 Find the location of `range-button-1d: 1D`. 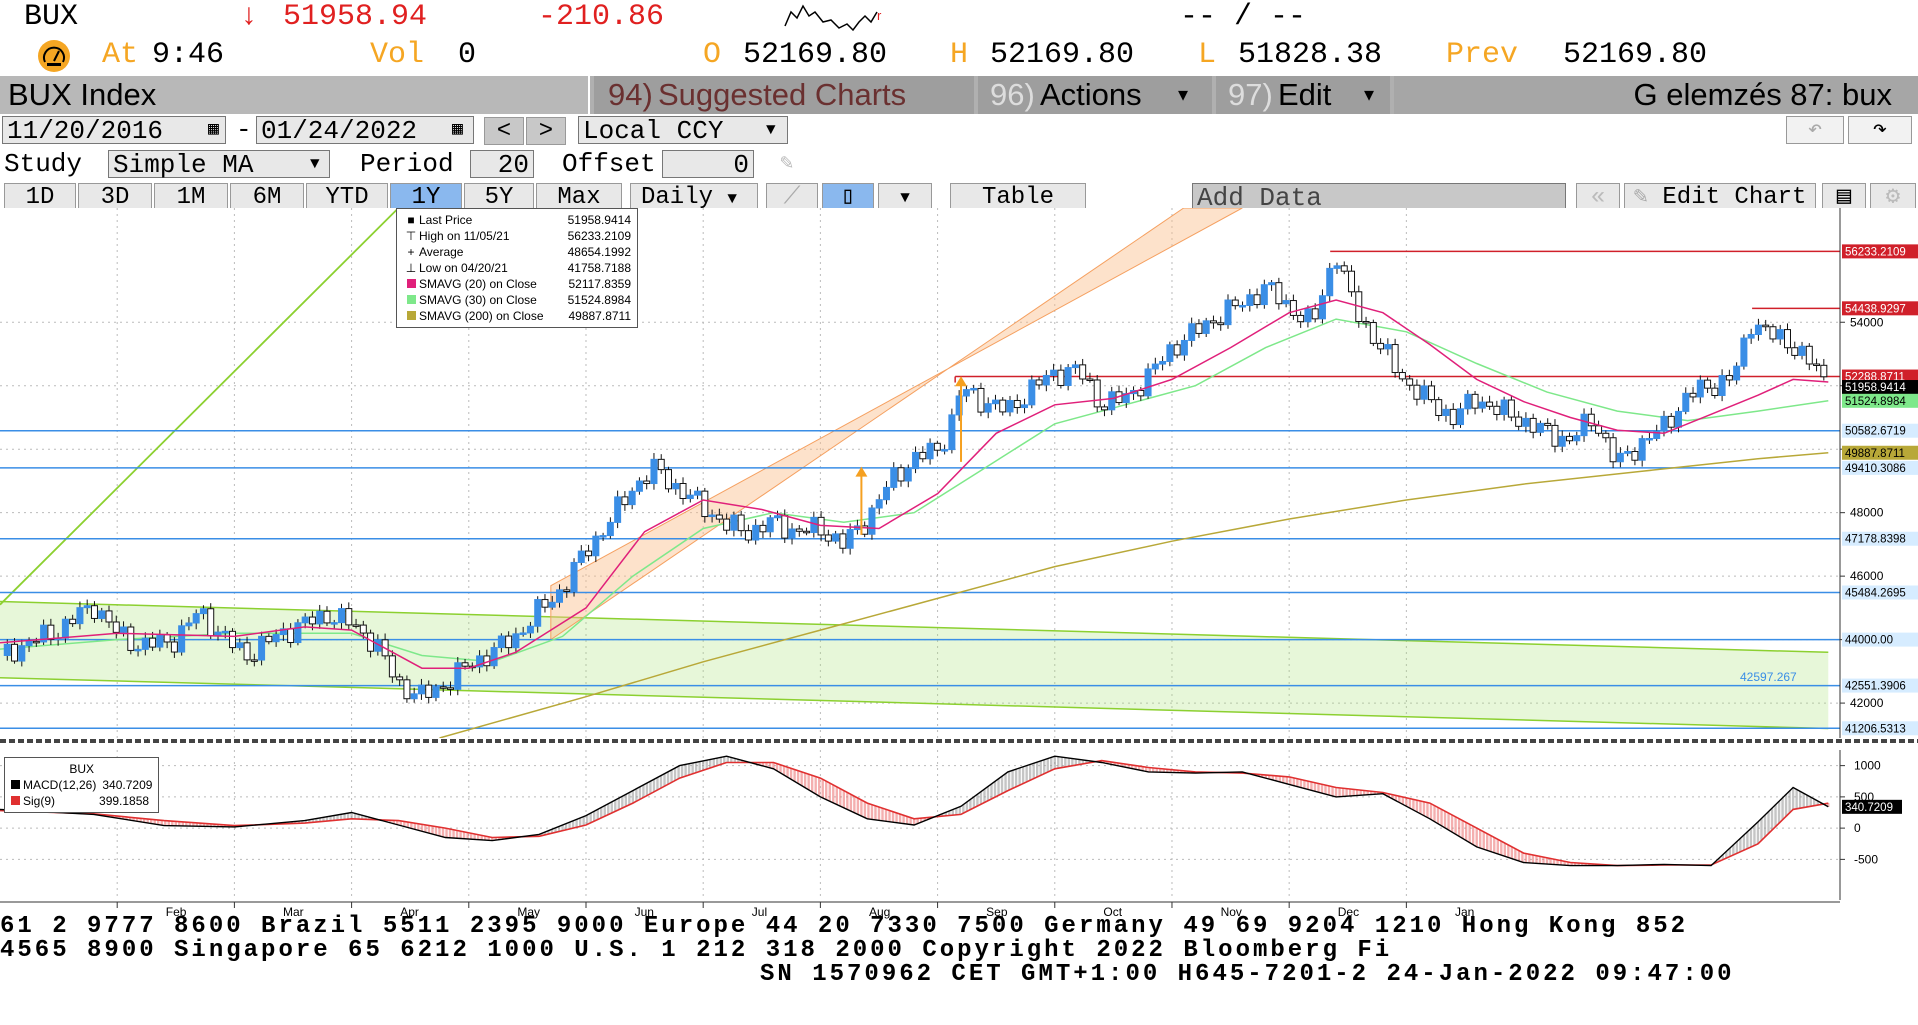

range-button-1d: 1D is located at coordinates (40, 197).